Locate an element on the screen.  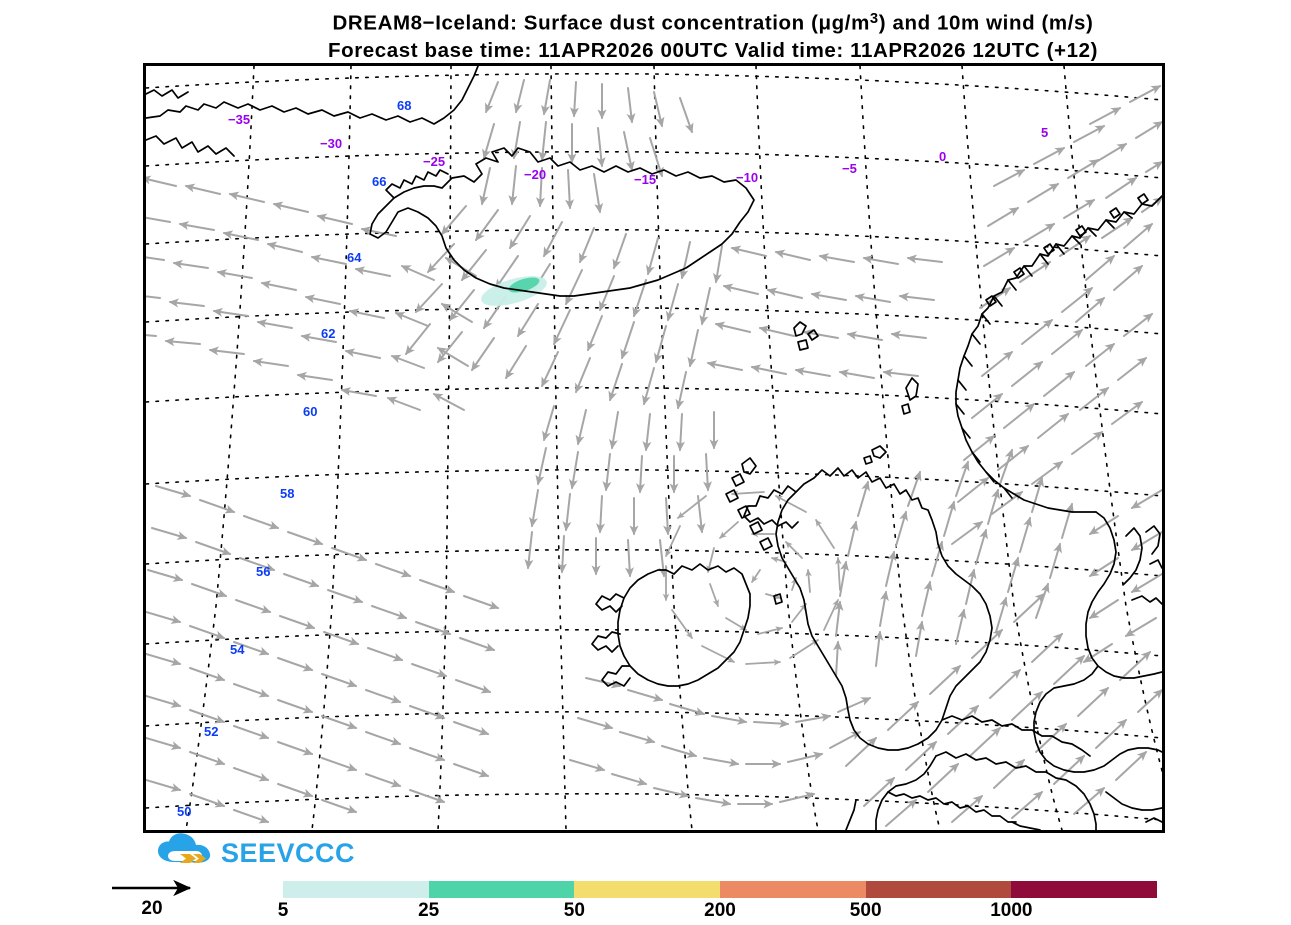
arrow-icon is located at coordinates (193, 858).